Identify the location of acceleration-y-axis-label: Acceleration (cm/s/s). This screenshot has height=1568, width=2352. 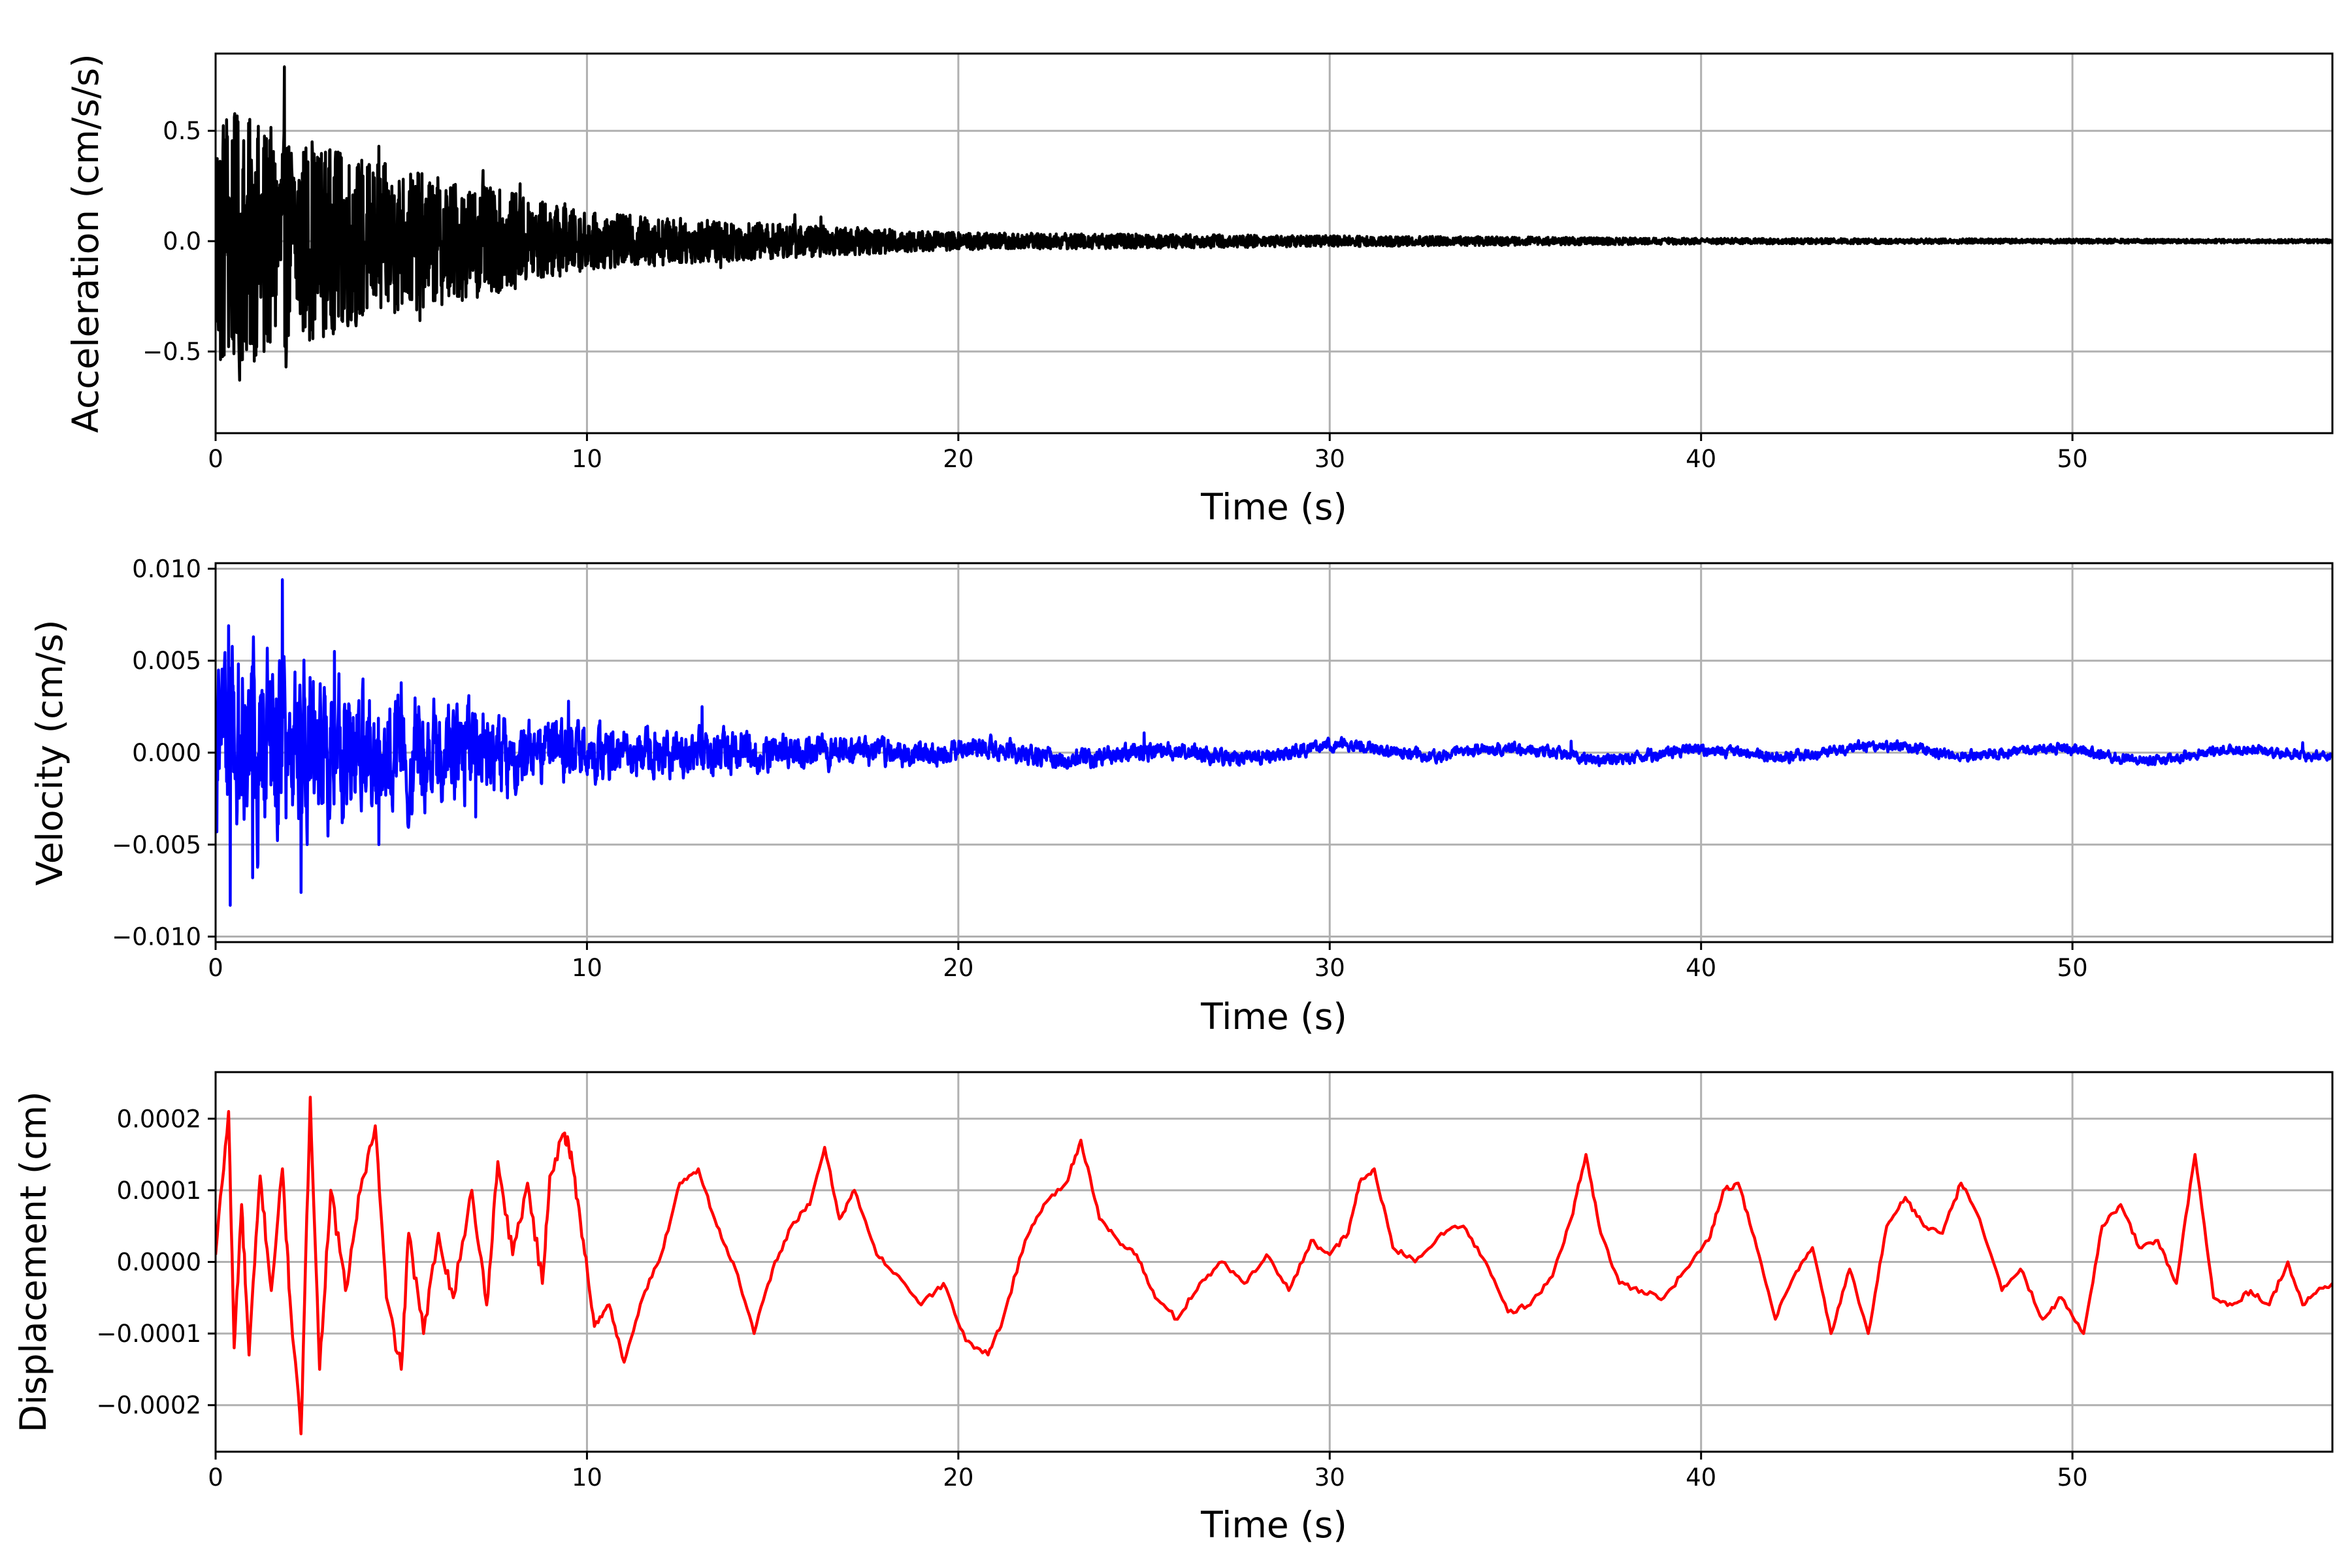
(85, 243).